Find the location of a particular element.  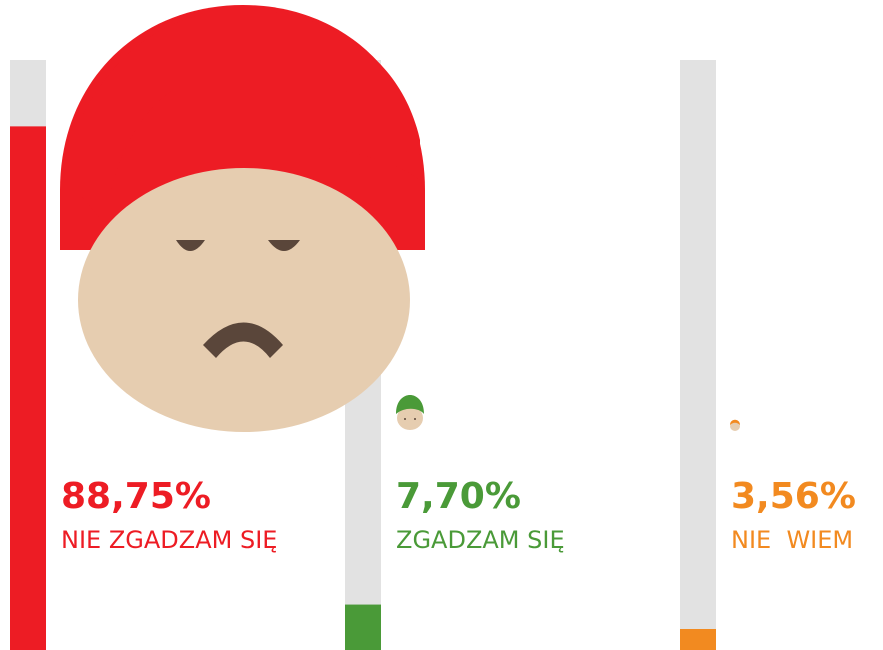

value-label: 3,56% is located at coordinates (793, 496).